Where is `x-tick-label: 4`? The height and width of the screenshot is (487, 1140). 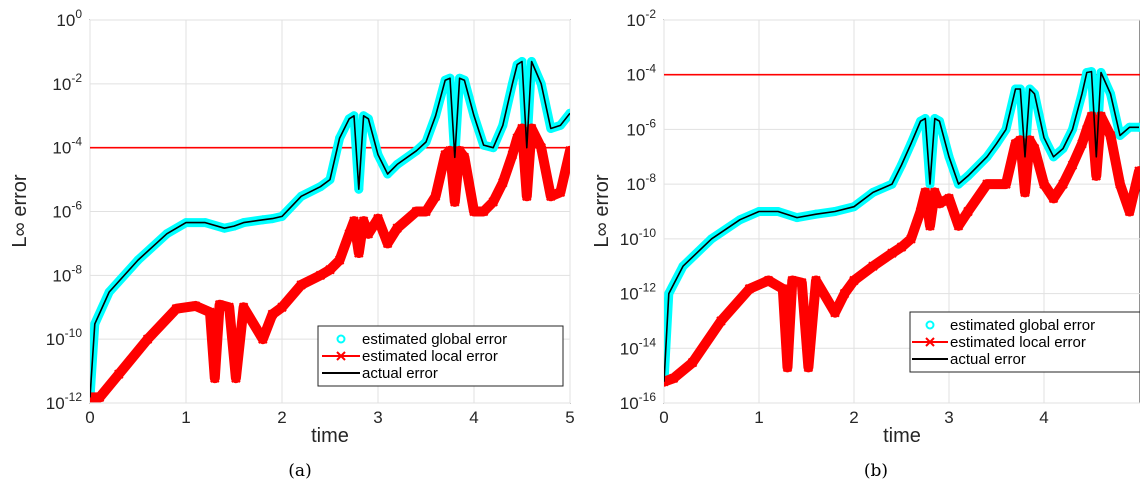
x-tick-label: 4 is located at coordinates (473, 417).